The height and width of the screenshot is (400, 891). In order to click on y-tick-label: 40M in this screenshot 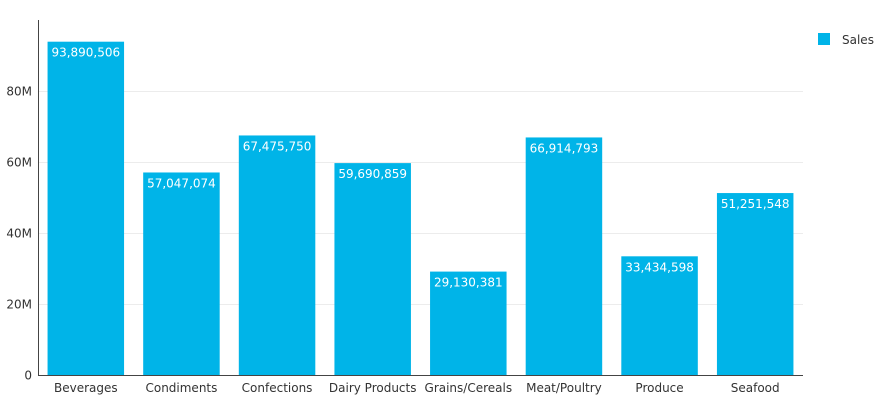, I will do `click(19, 234)`.